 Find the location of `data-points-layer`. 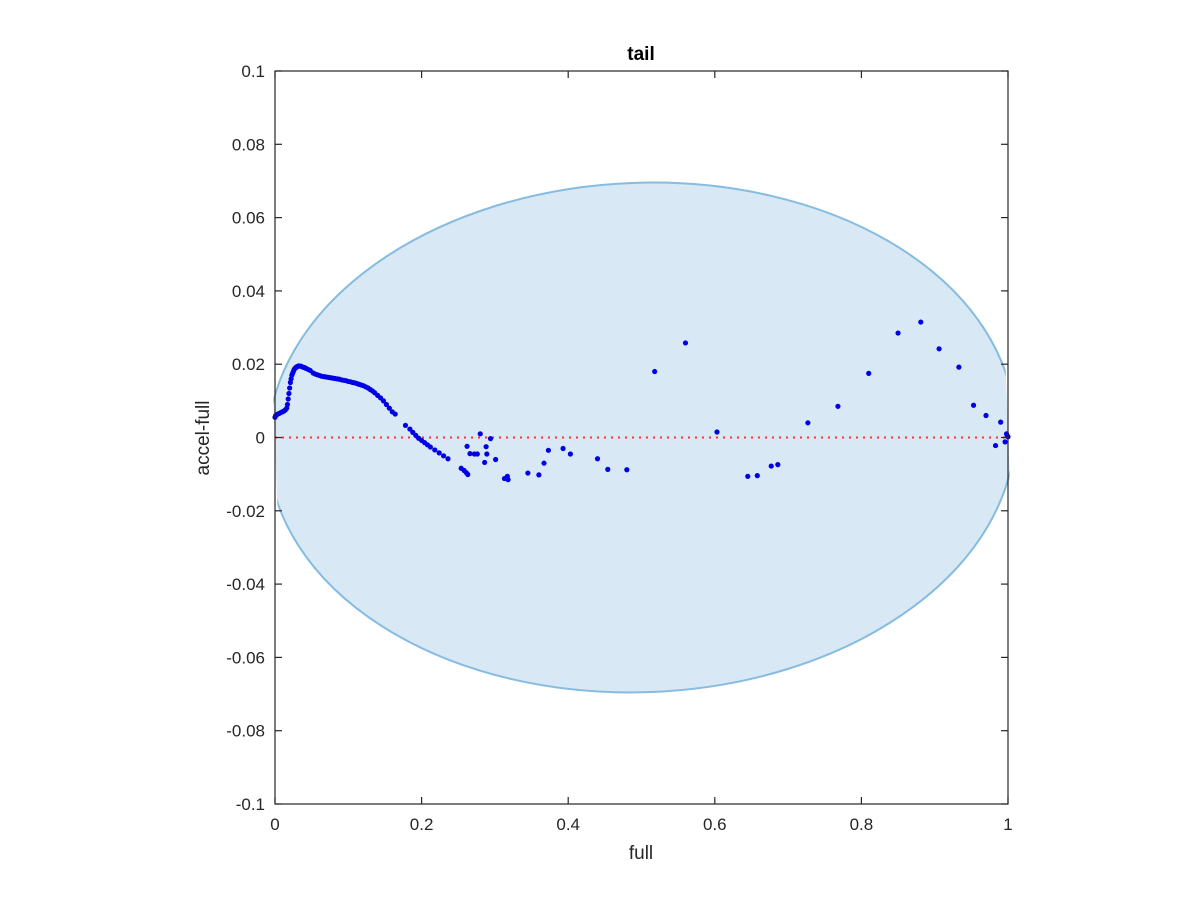

data-points-layer is located at coordinates (641, 401).